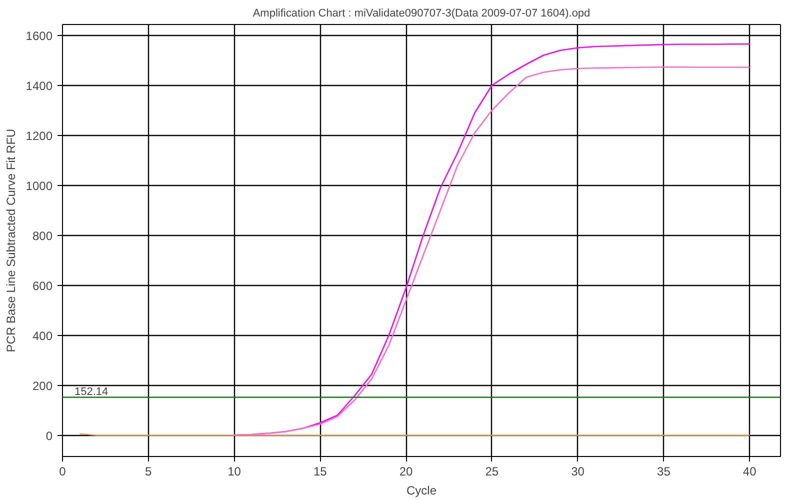  What do you see at coordinates (421, 14) in the screenshot?
I see `chart-title: Amplification Chart : miValidate090707-3(Data 2009-07-07 1604).opd` at bounding box center [421, 14].